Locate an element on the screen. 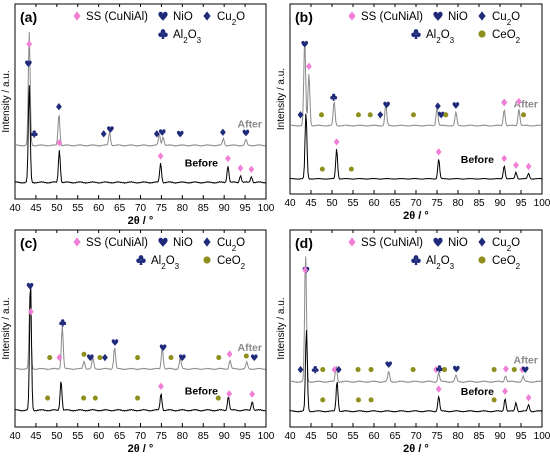 The height and width of the screenshot is (467, 550). series-before-label: Before is located at coordinates (201, 163).